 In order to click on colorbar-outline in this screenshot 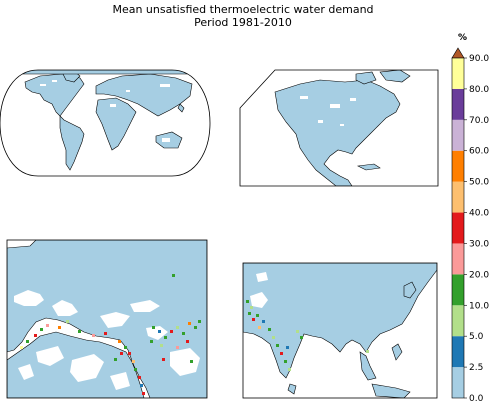, I will do `click(458, 228)`.